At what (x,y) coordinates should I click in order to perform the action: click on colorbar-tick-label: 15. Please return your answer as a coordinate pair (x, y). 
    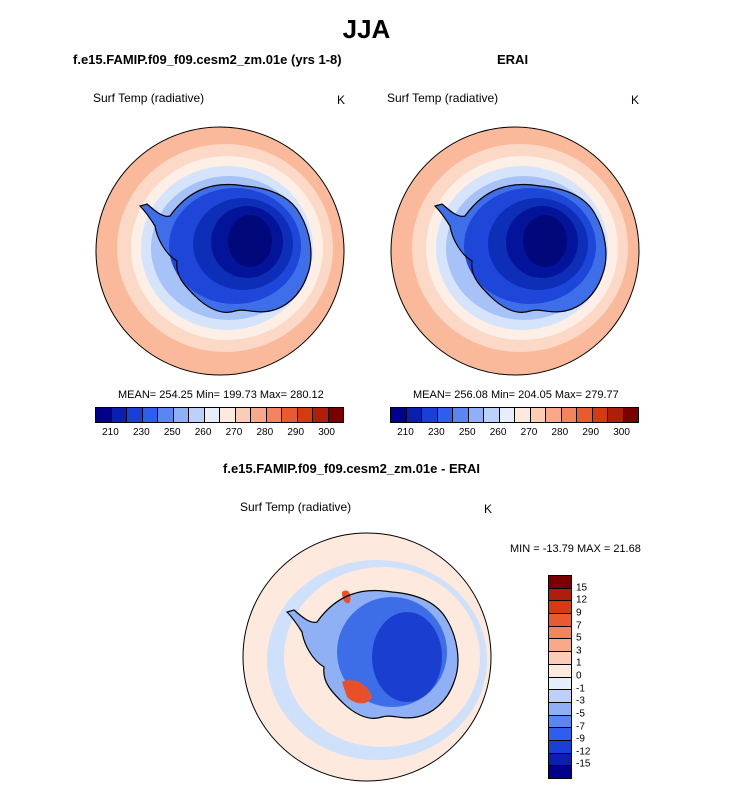
    Looking at the image, I should click on (582, 588).